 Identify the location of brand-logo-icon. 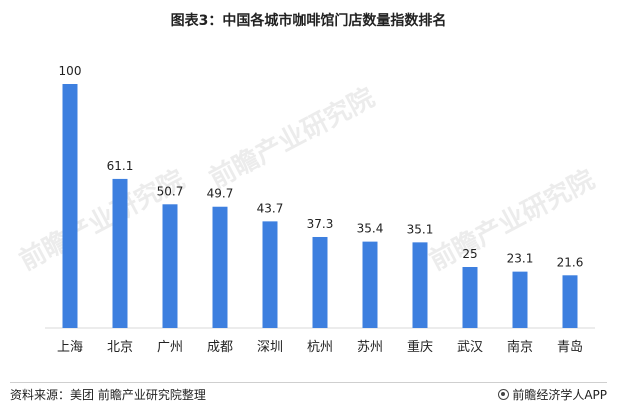
(504, 394).